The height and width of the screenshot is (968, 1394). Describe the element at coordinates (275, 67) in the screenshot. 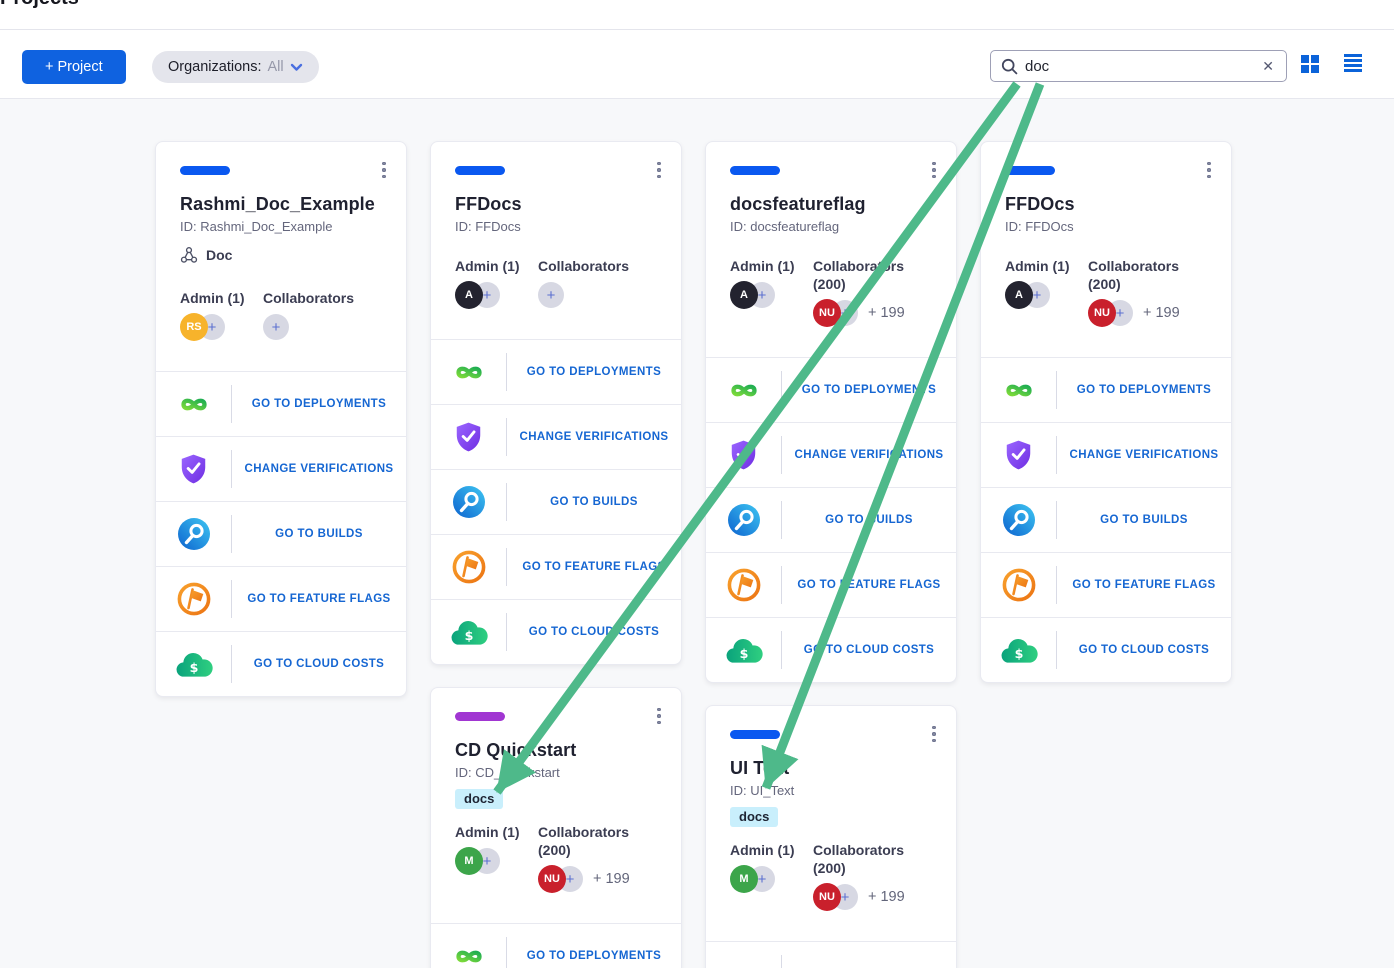

I see `organizations-filter-value: All` at that location.